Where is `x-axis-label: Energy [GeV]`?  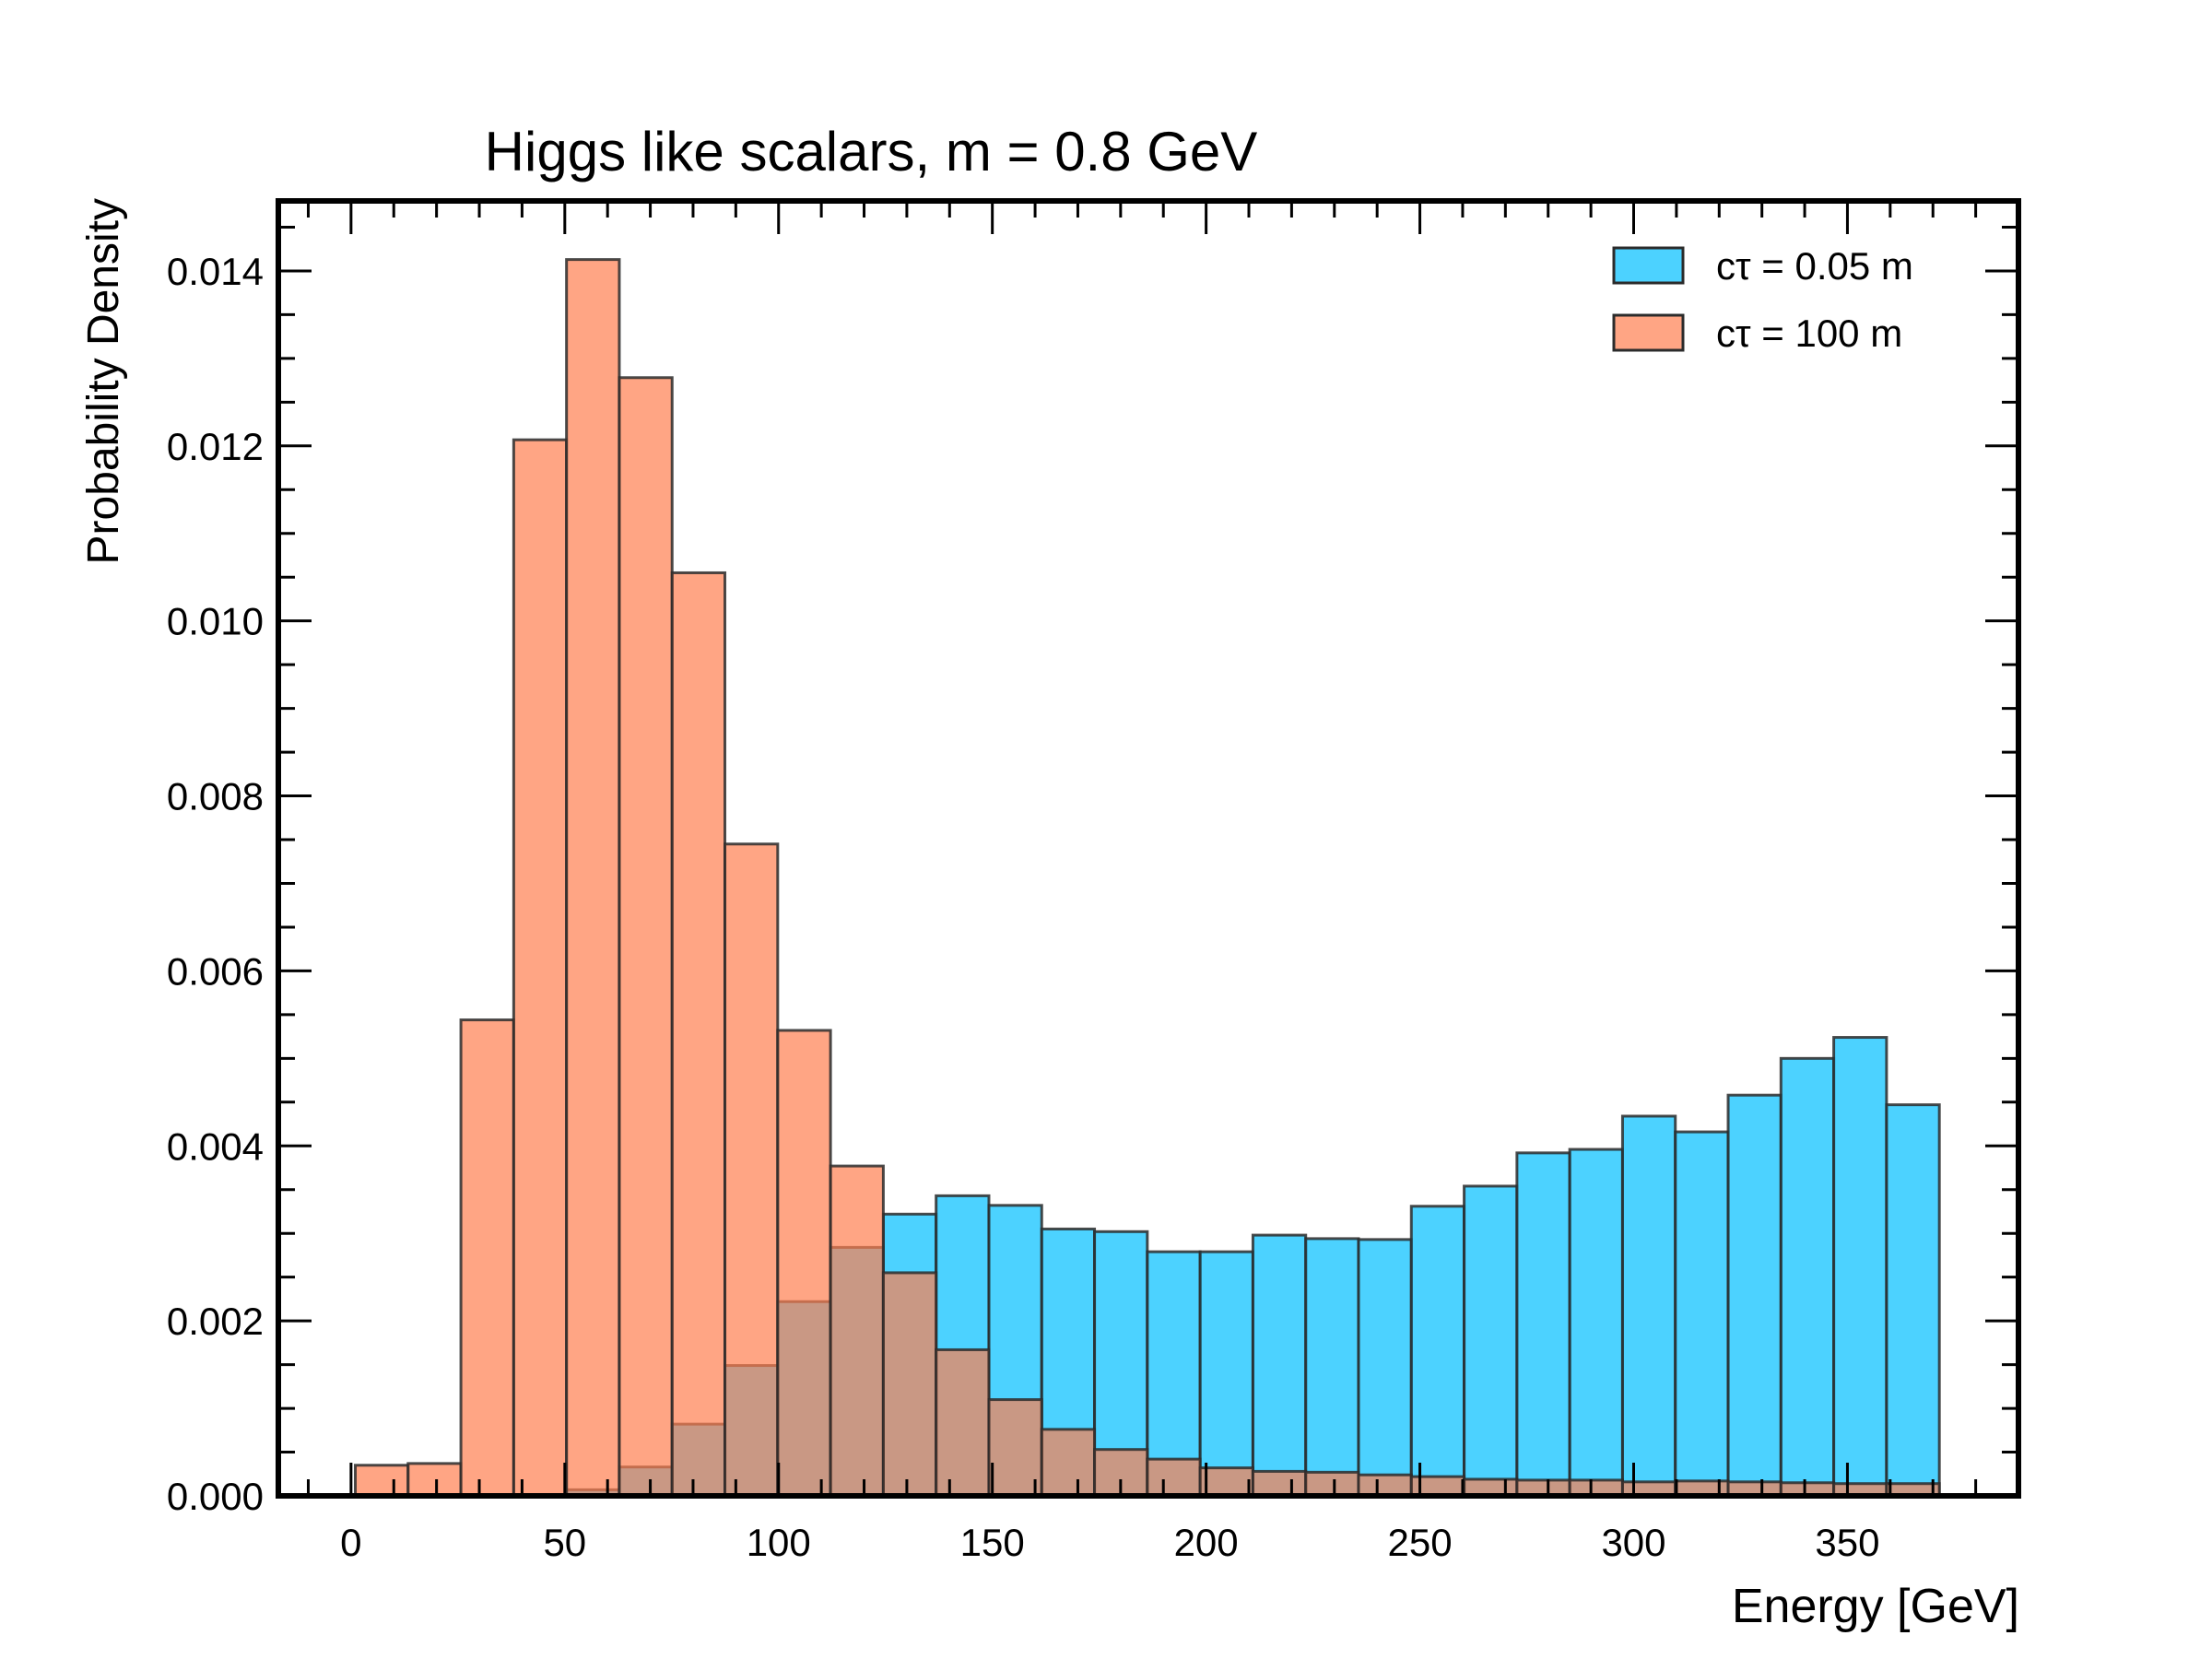
x-axis-label: Energy [GeV] is located at coordinates (1875, 1606).